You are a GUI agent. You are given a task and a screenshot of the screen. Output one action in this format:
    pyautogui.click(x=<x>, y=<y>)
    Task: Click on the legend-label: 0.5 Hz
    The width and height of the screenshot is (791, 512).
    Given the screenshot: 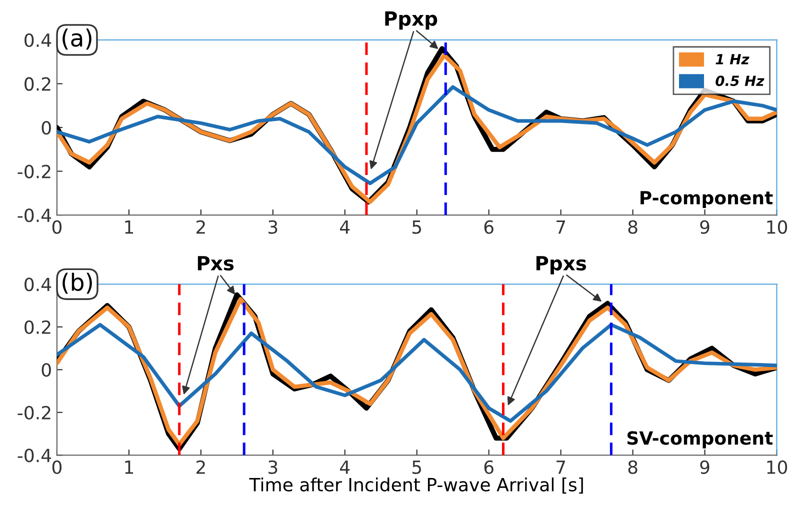 What is the action you would take?
    pyautogui.click(x=740, y=81)
    